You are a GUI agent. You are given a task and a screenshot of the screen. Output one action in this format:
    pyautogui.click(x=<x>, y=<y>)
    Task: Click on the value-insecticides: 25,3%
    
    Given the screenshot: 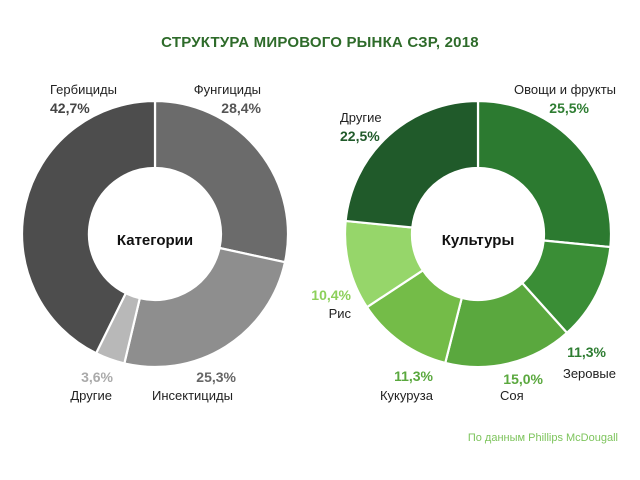 What is the action you would take?
    pyautogui.click(x=216, y=377)
    